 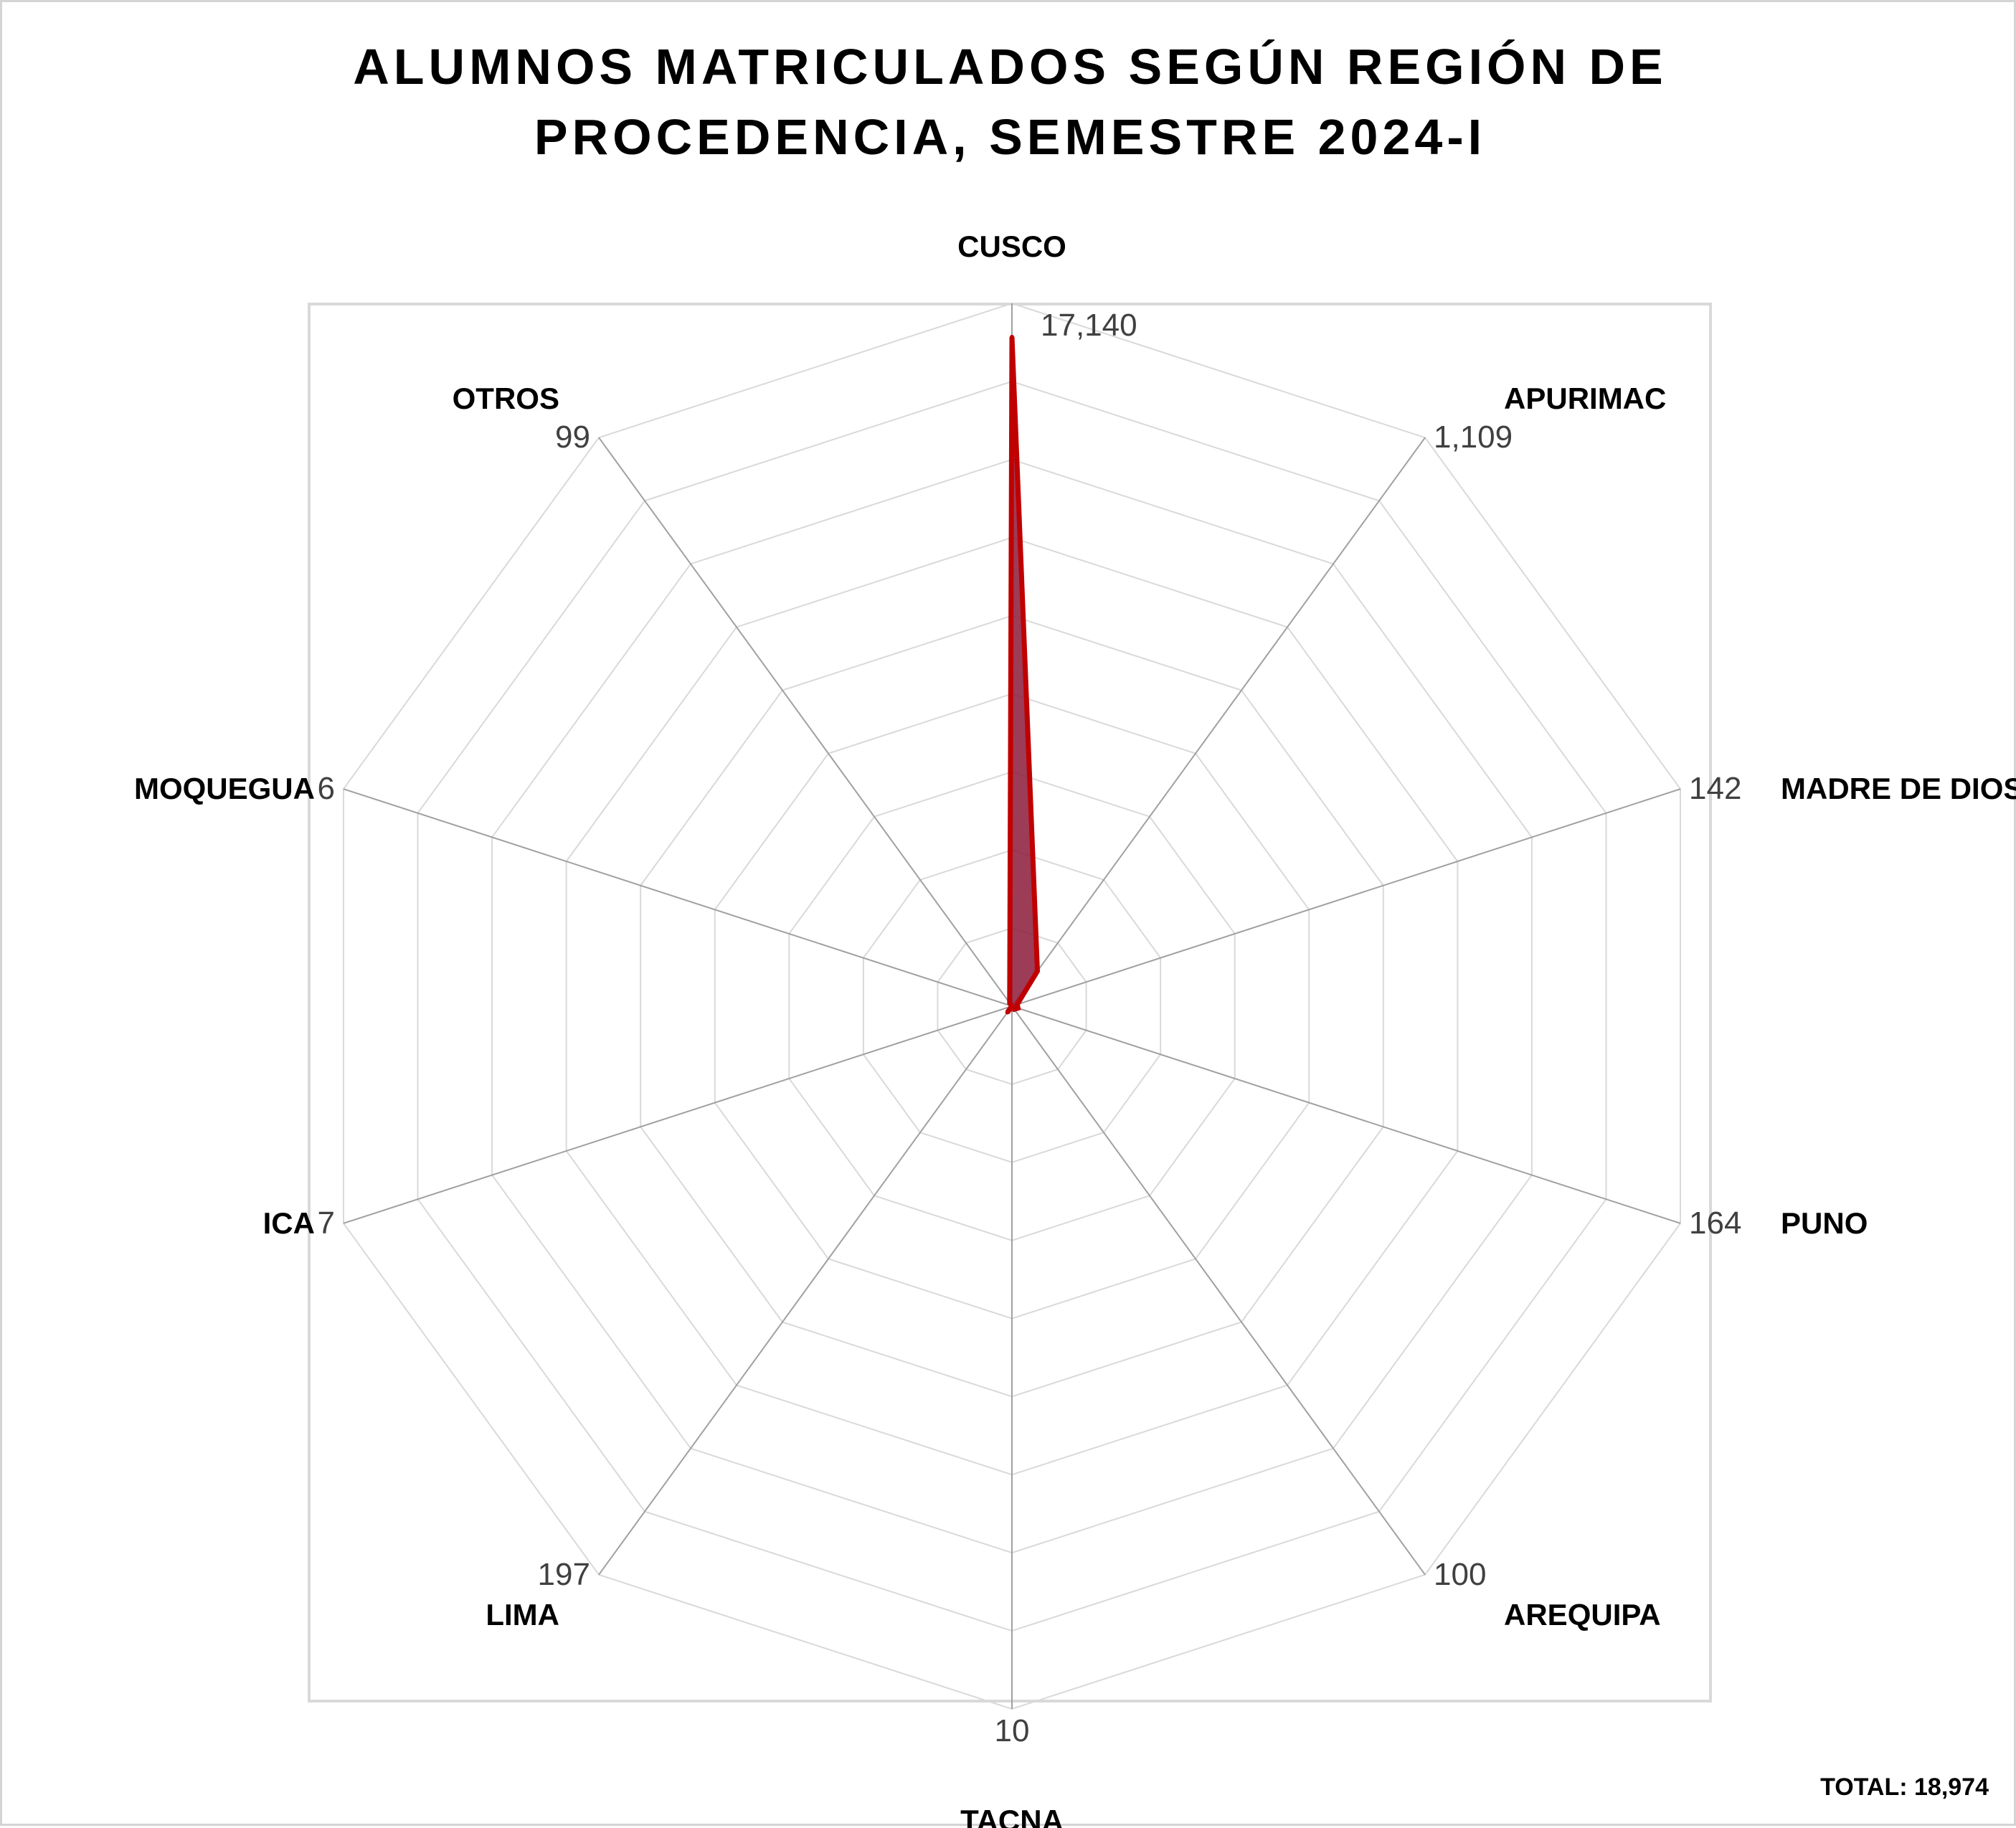 I want to click on value-label: 6, so click(x=325, y=788).